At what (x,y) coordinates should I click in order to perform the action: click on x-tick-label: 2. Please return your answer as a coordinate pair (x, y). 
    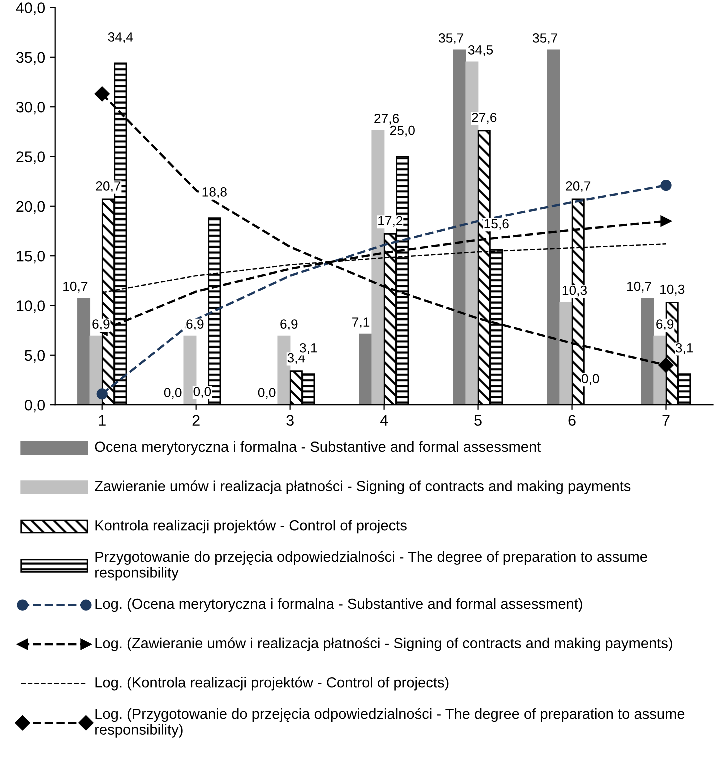
    Looking at the image, I should click on (196, 420).